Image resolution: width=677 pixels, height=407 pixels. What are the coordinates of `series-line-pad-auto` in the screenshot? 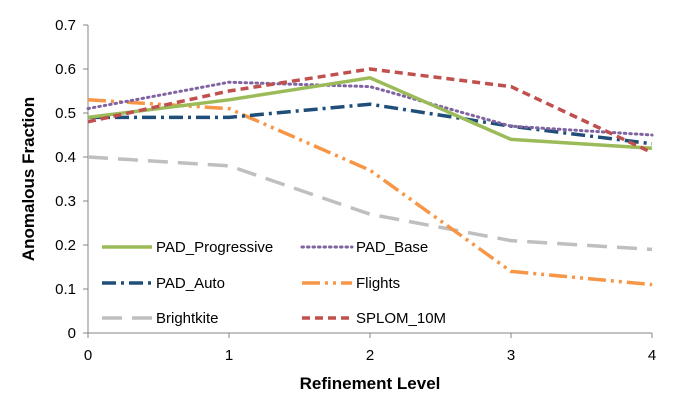 It's located at (370, 124).